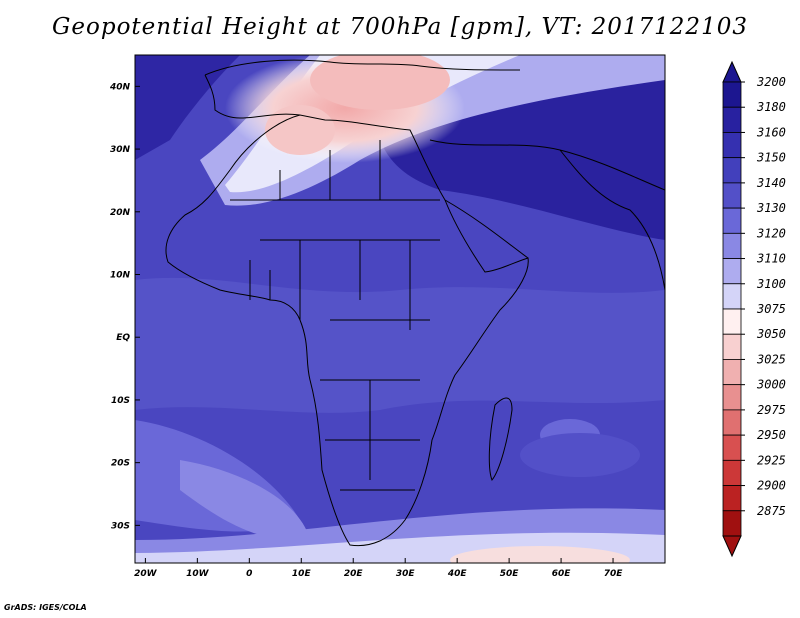 This screenshot has height=618, width=800. Describe the element at coordinates (771, 410) in the screenshot. I see `colorbar-label: 2975` at that location.